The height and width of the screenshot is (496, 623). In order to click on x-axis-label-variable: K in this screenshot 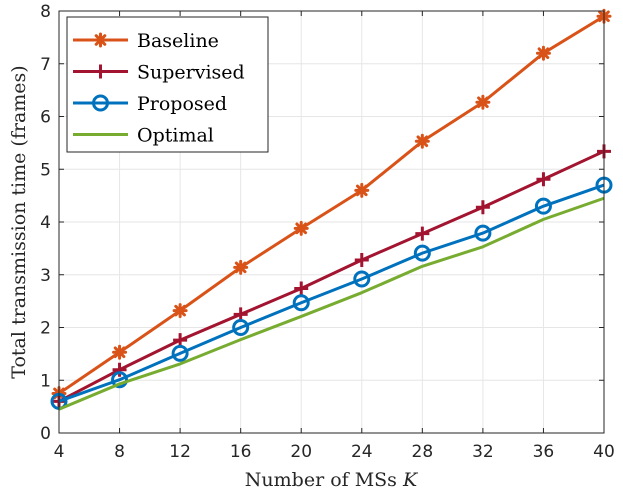, I will do `click(410, 480)`.